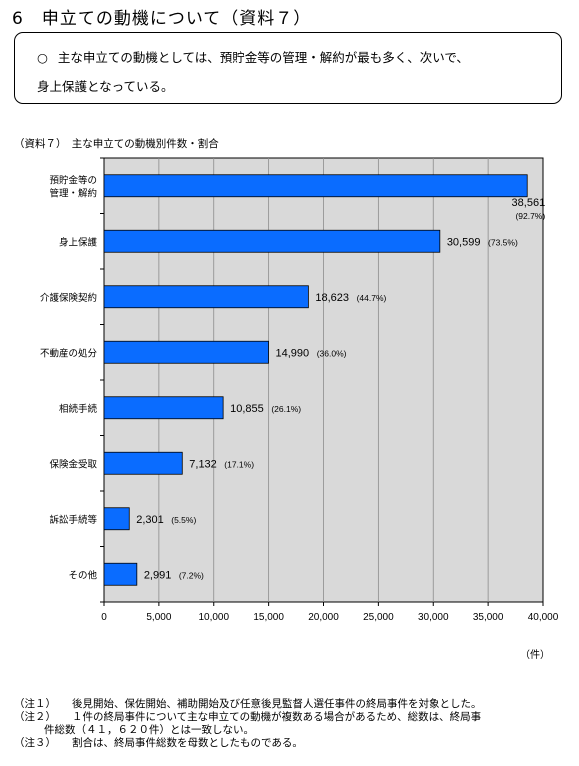  Describe the element at coordinates (286, 409) in the screenshot. I see `data-label-percent: (26.1%)` at that location.